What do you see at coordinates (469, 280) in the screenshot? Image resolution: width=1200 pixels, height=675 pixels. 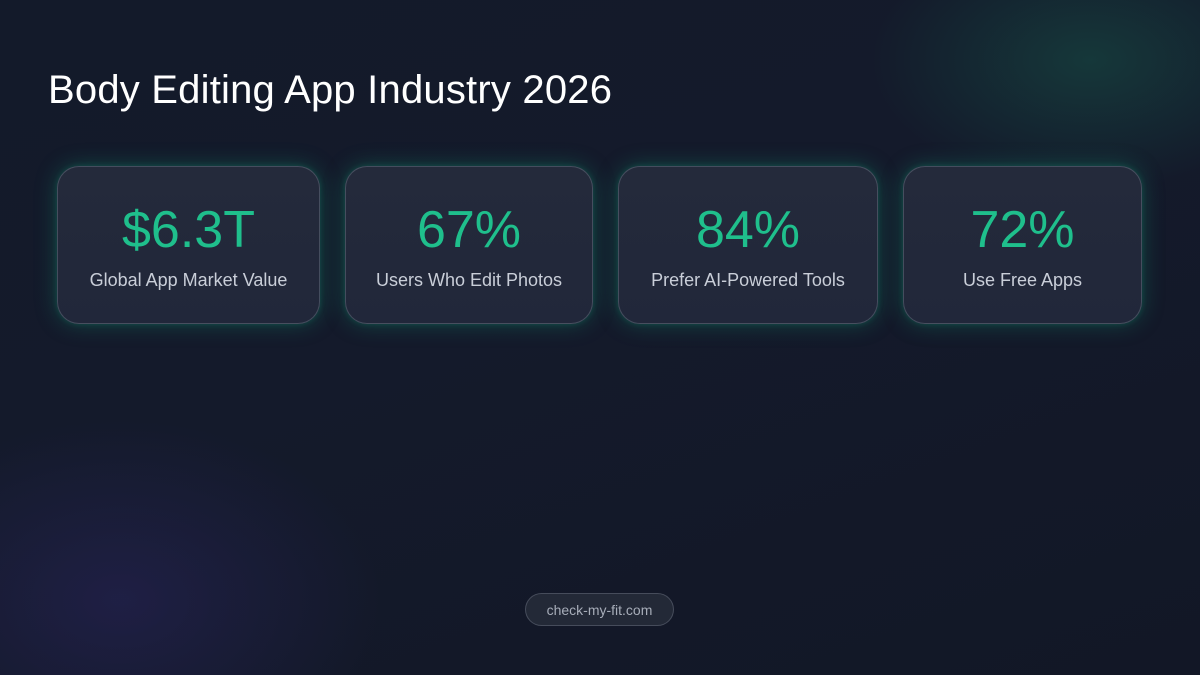 I see `stat-label: Users Who Edit Photos` at bounding box center [469, 280].